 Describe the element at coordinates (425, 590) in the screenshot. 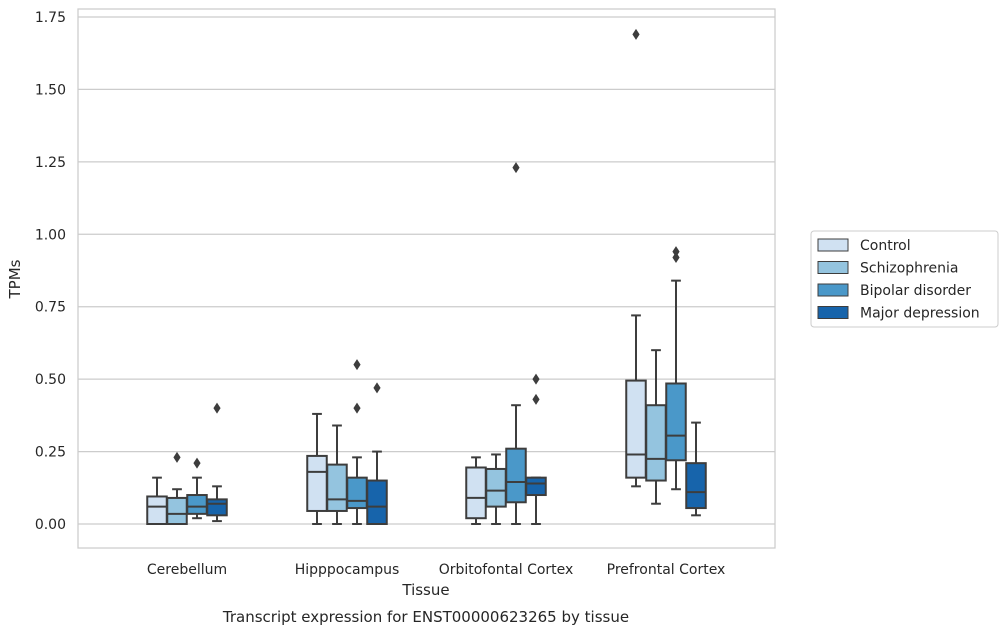

I see `x-axis-label: Tissue` at that location.